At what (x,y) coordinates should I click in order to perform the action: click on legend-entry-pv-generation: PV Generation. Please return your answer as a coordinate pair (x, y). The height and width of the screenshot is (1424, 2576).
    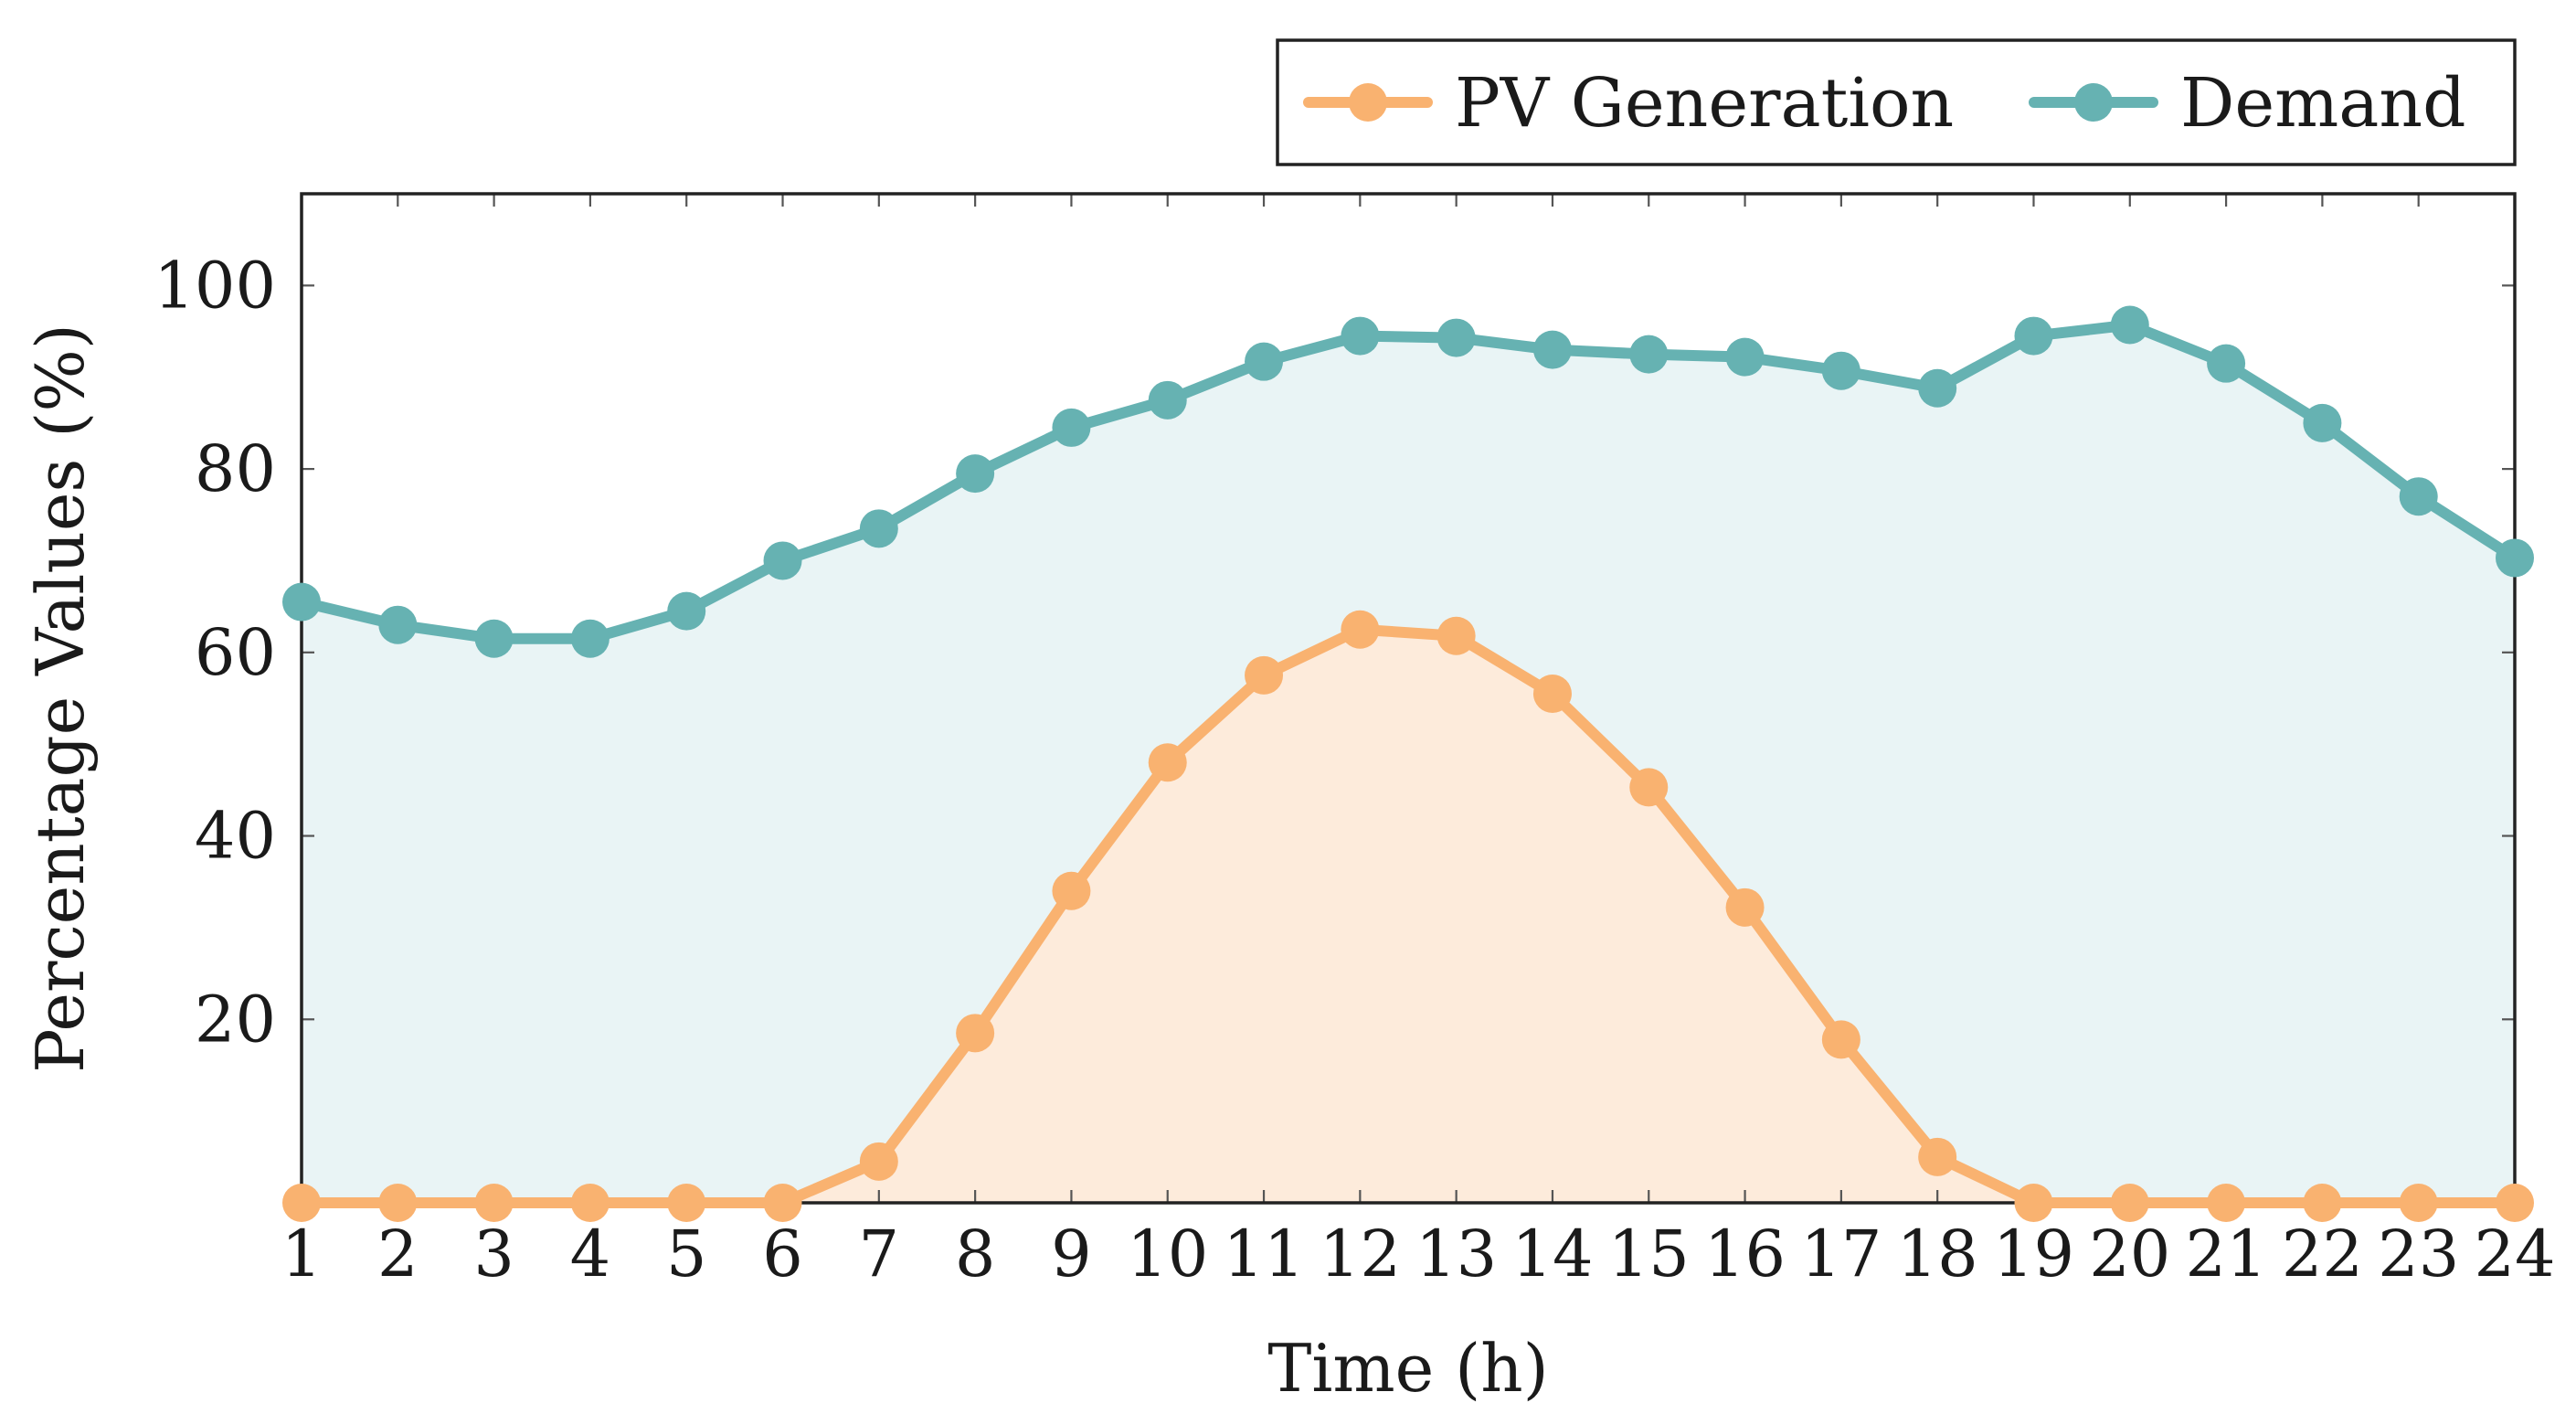
    Looking at the image, I should click on (1628, 104).